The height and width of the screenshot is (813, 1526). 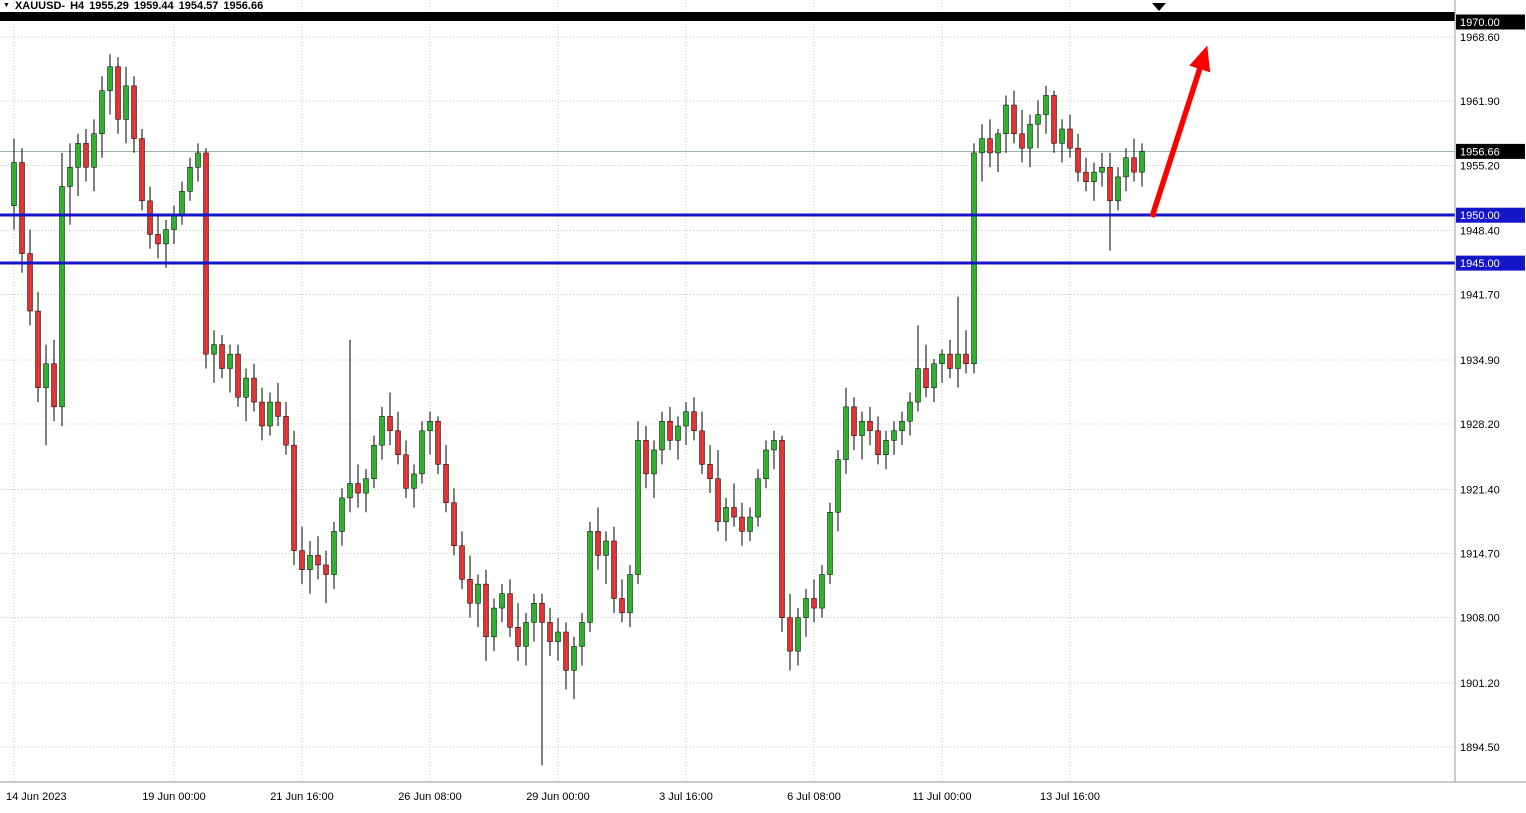 I want to click on svg-text: 1970.00, so click(x=1480, y=23).